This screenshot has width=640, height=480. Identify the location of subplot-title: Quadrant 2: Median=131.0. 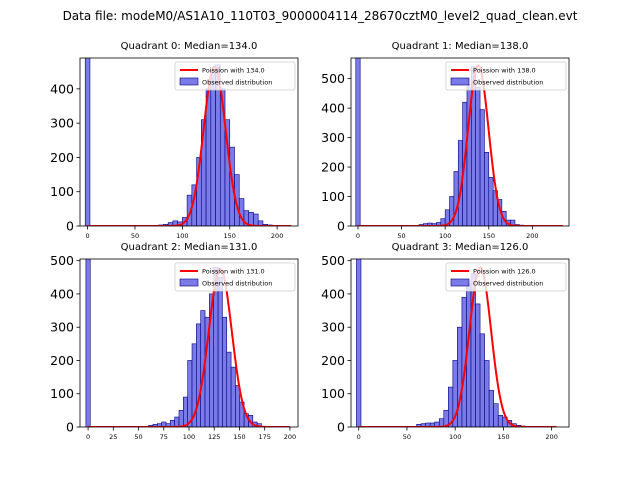
(189, 247).